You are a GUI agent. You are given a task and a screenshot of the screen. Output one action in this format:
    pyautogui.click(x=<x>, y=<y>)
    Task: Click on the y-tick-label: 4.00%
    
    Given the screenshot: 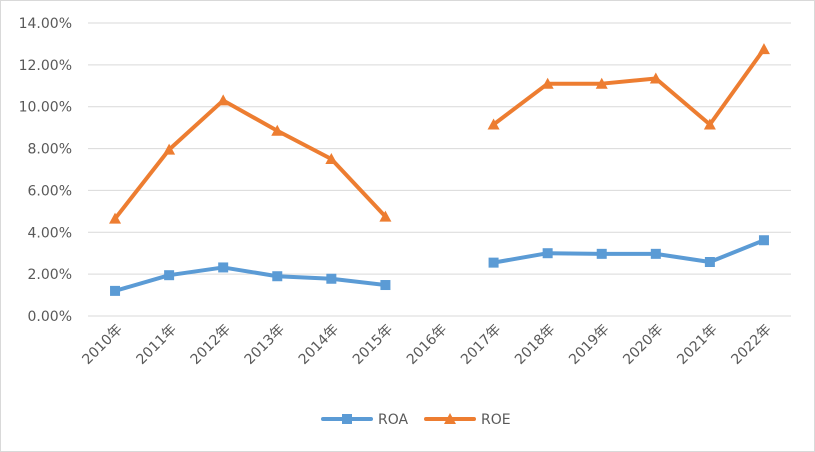 What is the action you would take?
    pyautogui.click(x=50, y=233)
    